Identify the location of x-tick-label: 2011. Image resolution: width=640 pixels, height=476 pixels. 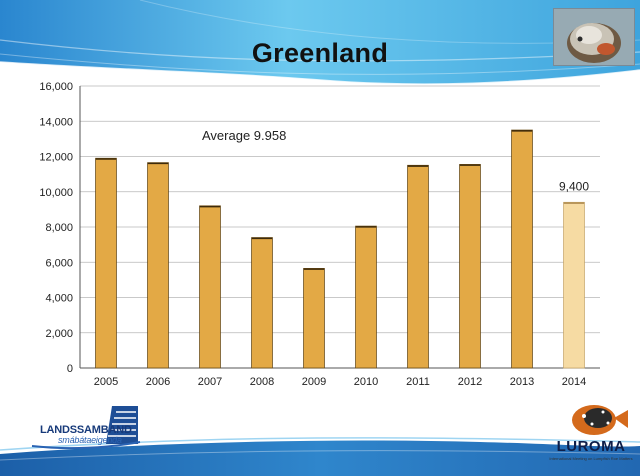
(418, 382).